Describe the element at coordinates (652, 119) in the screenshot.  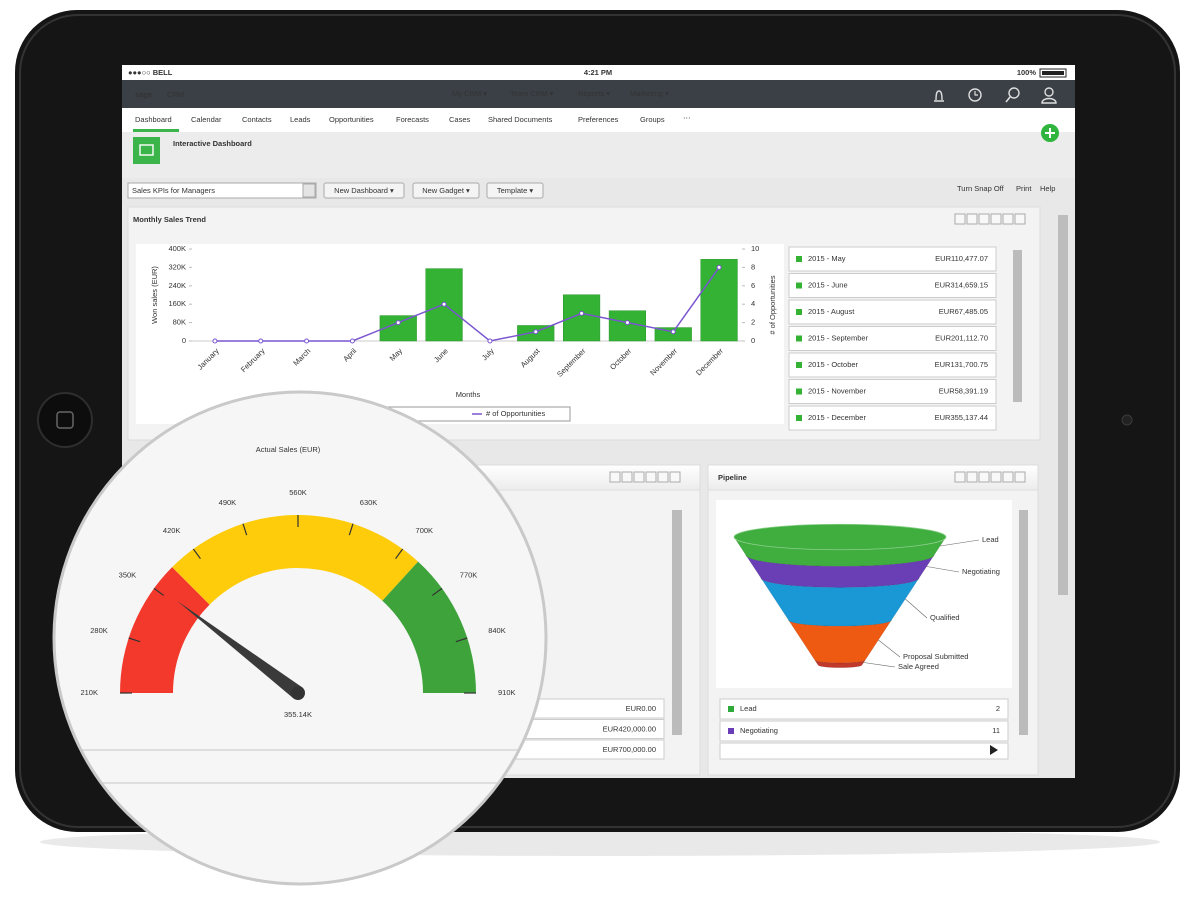
I see `tab: Groups` at that location.